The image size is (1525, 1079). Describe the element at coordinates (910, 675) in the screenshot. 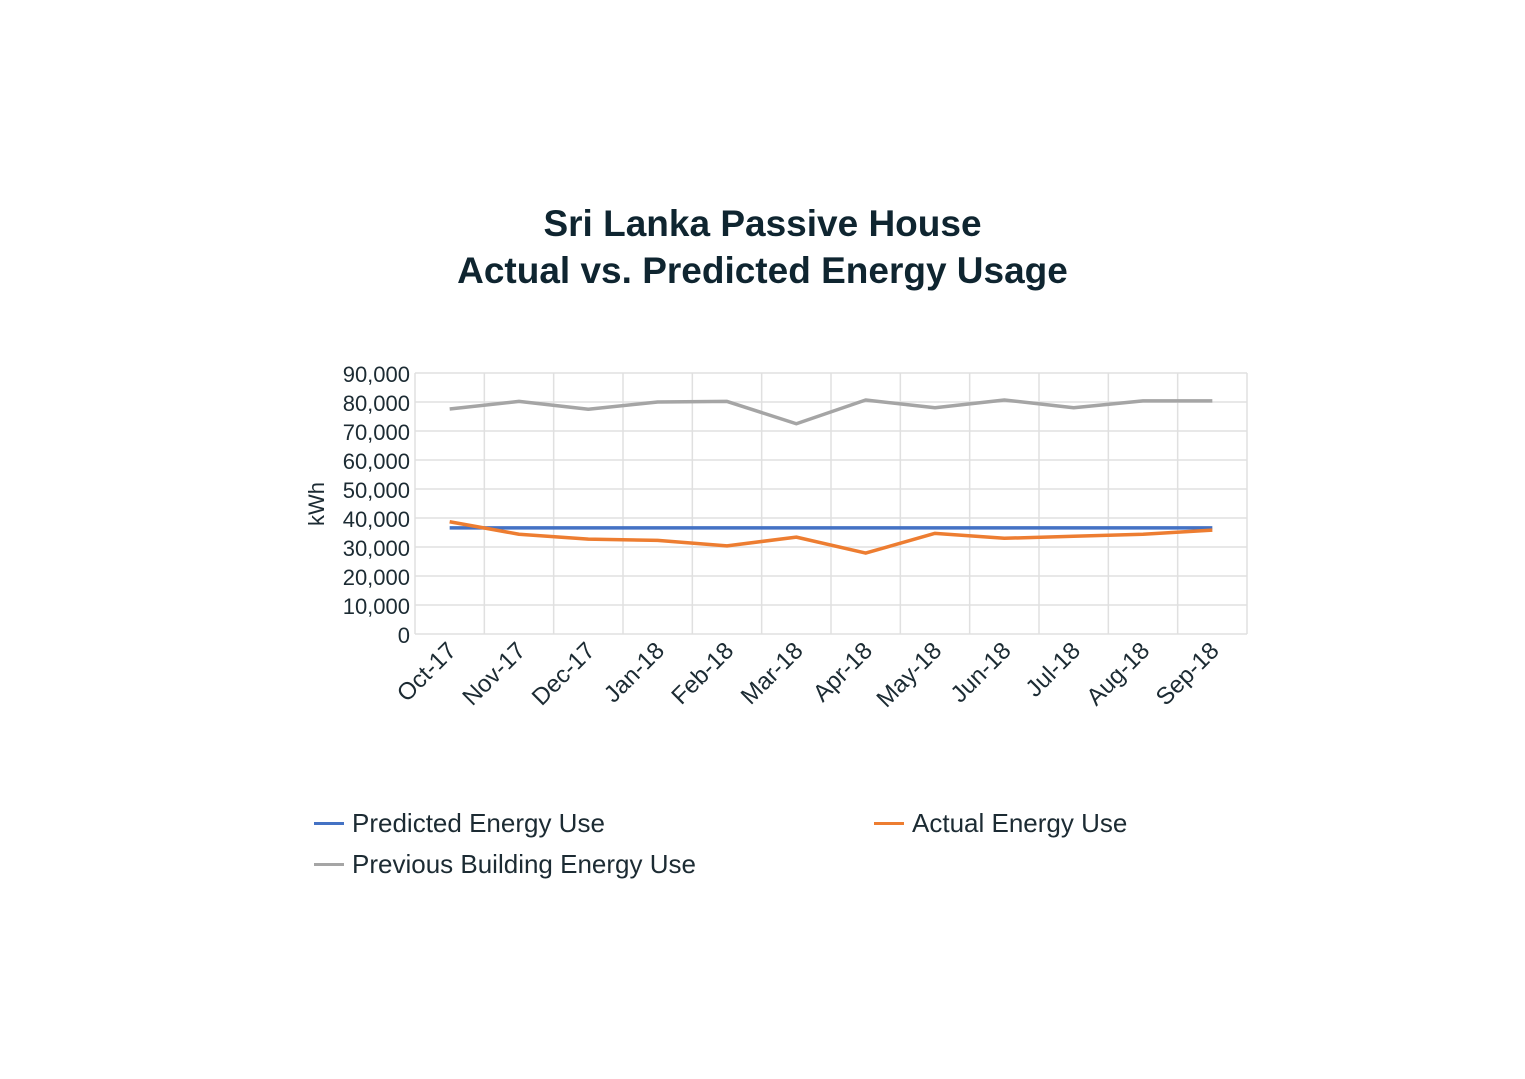

I see `x-tick-label: May-18` at that location.